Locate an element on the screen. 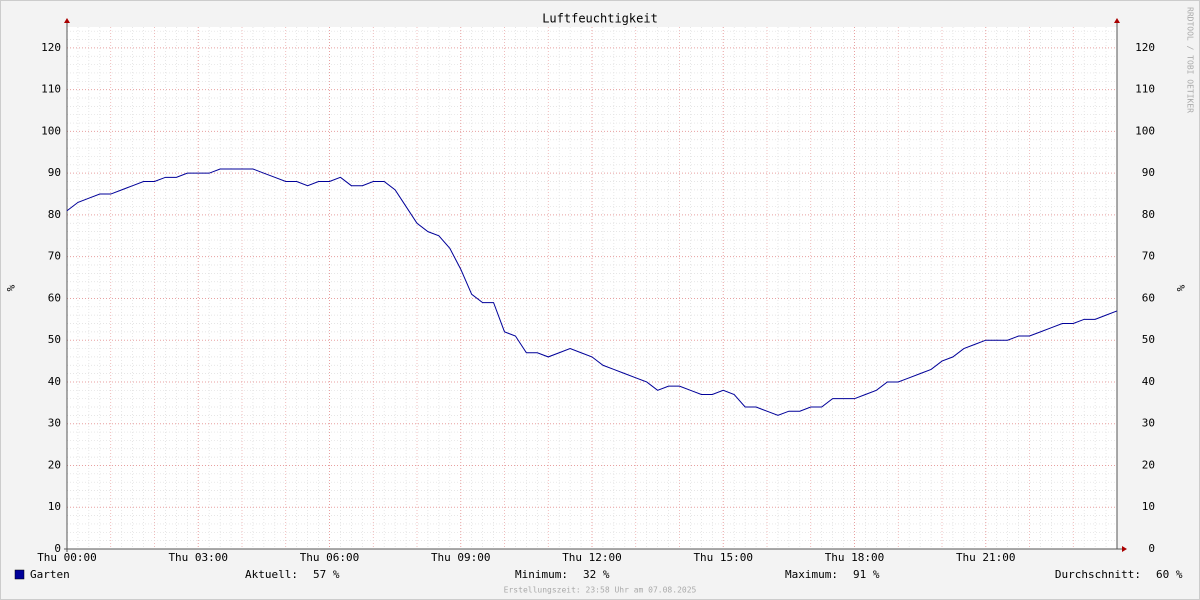 This screenshot has width=1200, height=600. x-tick-label: Thu 09:00 is located at coordinates (461, 557).